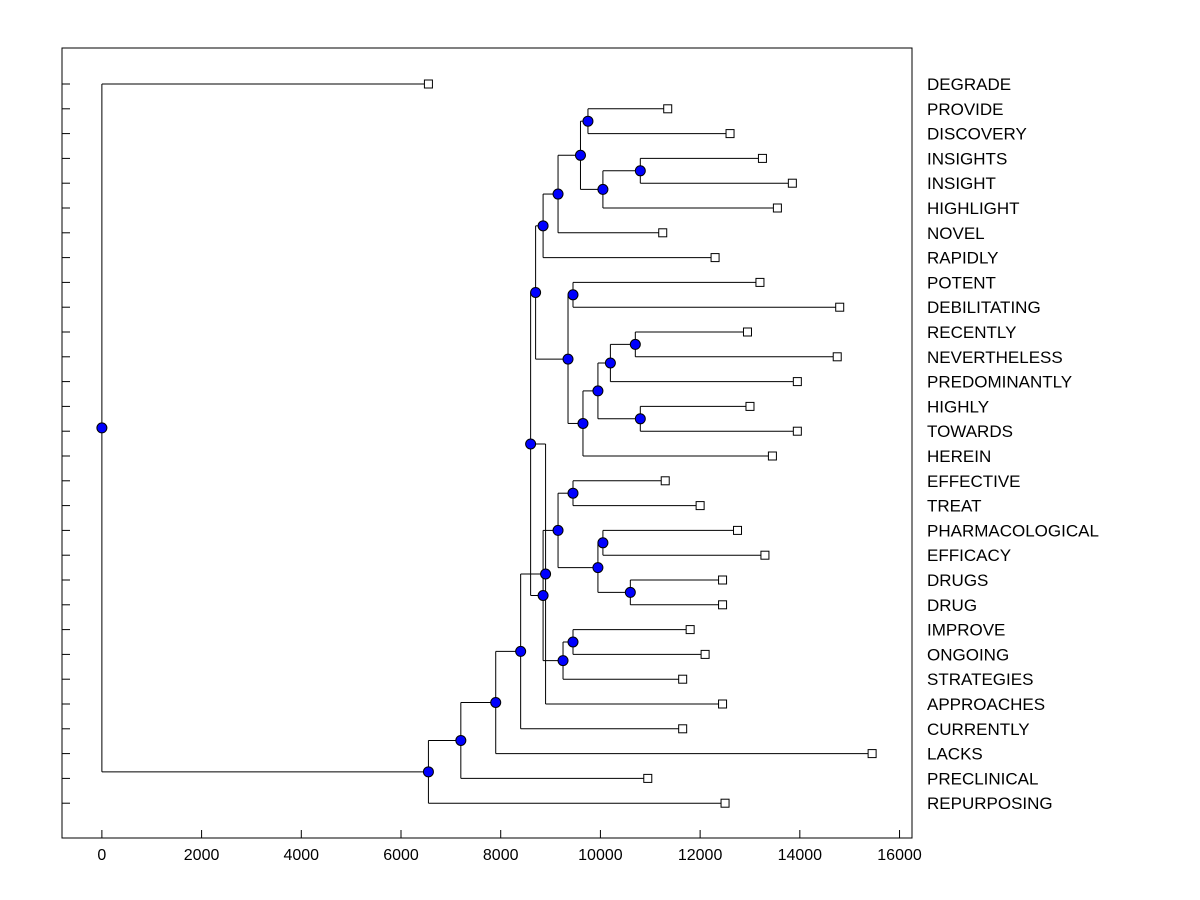 This screenshot has height=900, width=1200. Describe the element at coordinates (954, 506) in the screenshot. I see `leaf-label: TREAT` at that location.